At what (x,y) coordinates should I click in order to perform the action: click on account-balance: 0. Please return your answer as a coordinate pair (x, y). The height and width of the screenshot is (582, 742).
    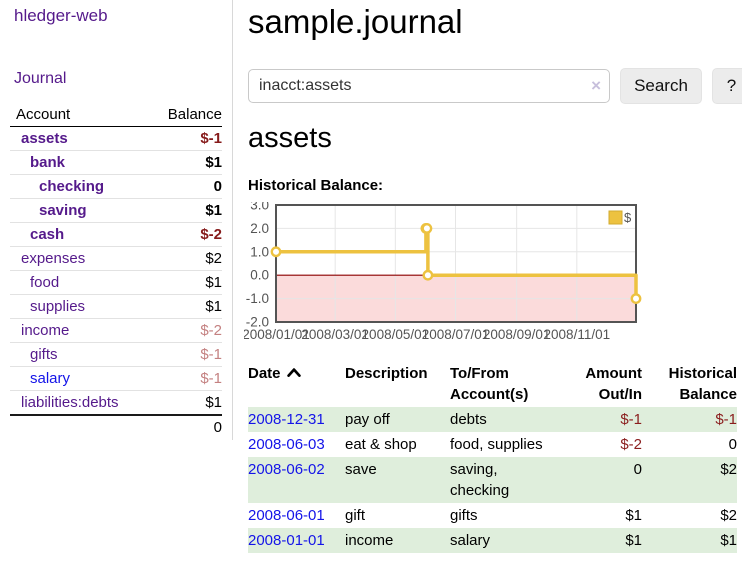
    Looking at the image, I should click on (169, 186).